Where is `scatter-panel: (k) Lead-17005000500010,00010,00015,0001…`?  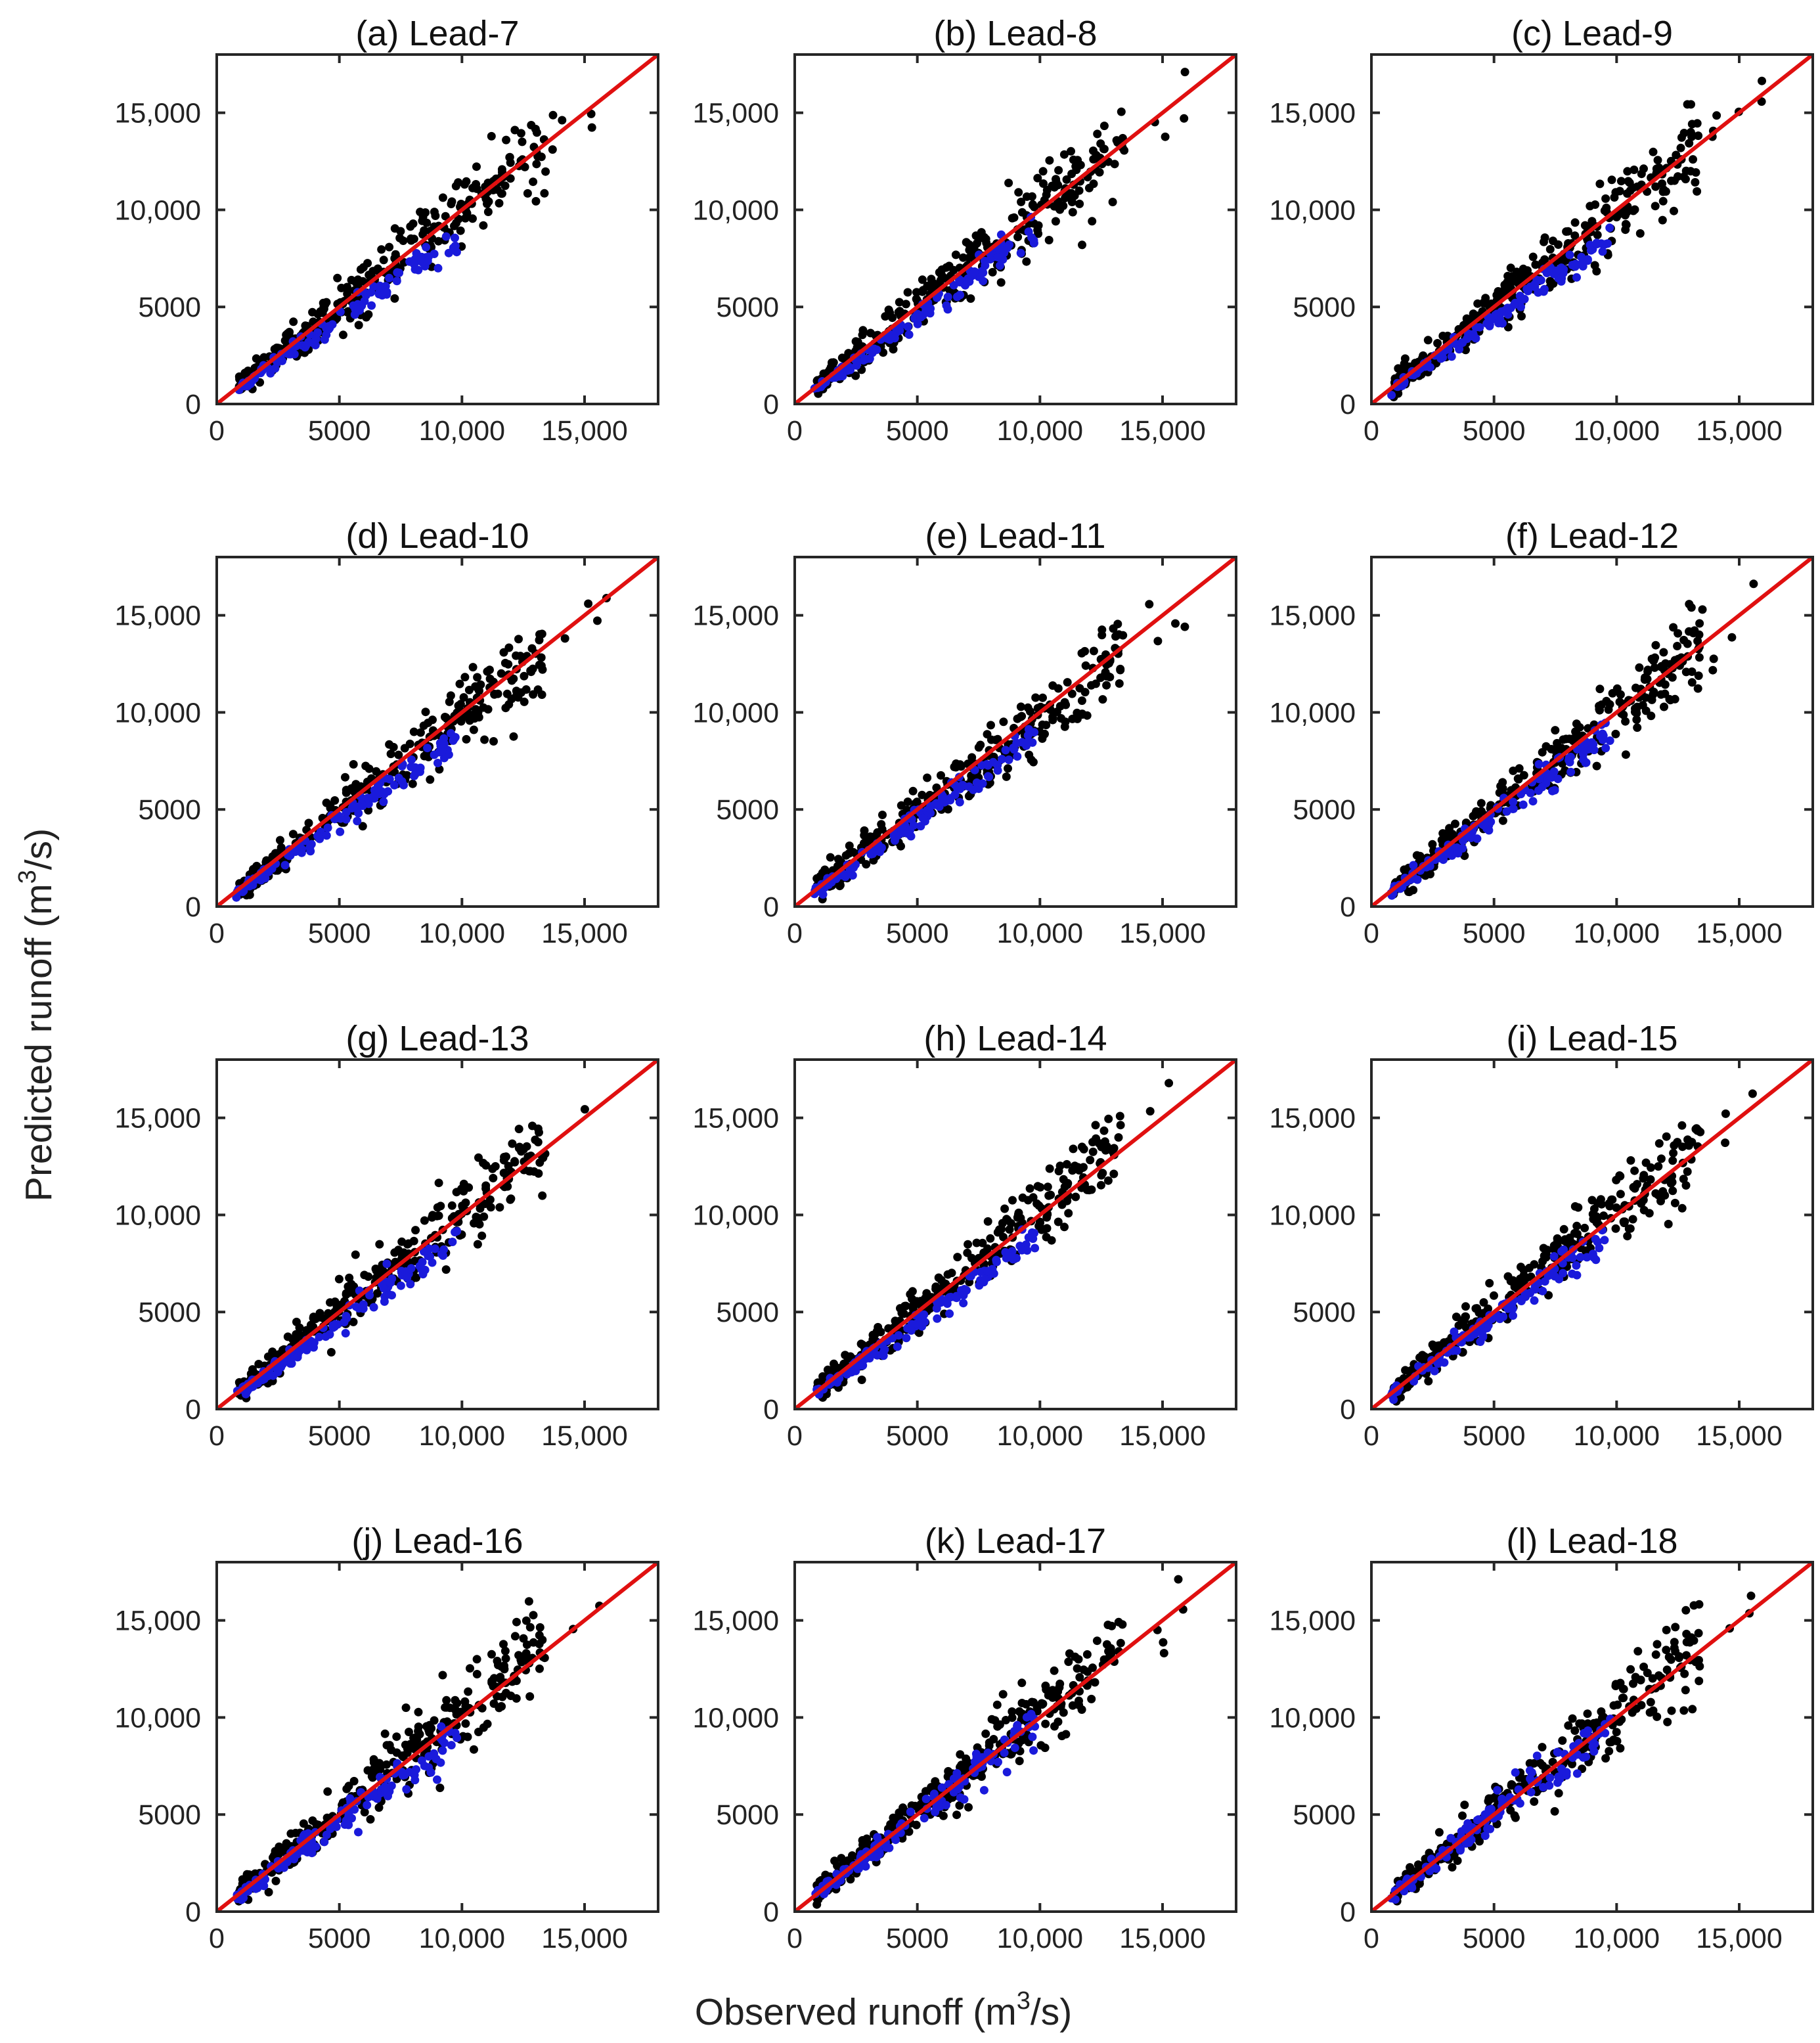 scatter-panel: (k) Lead-17005000500010,00010,00015,0001… is located at coordinates (964, 1737).